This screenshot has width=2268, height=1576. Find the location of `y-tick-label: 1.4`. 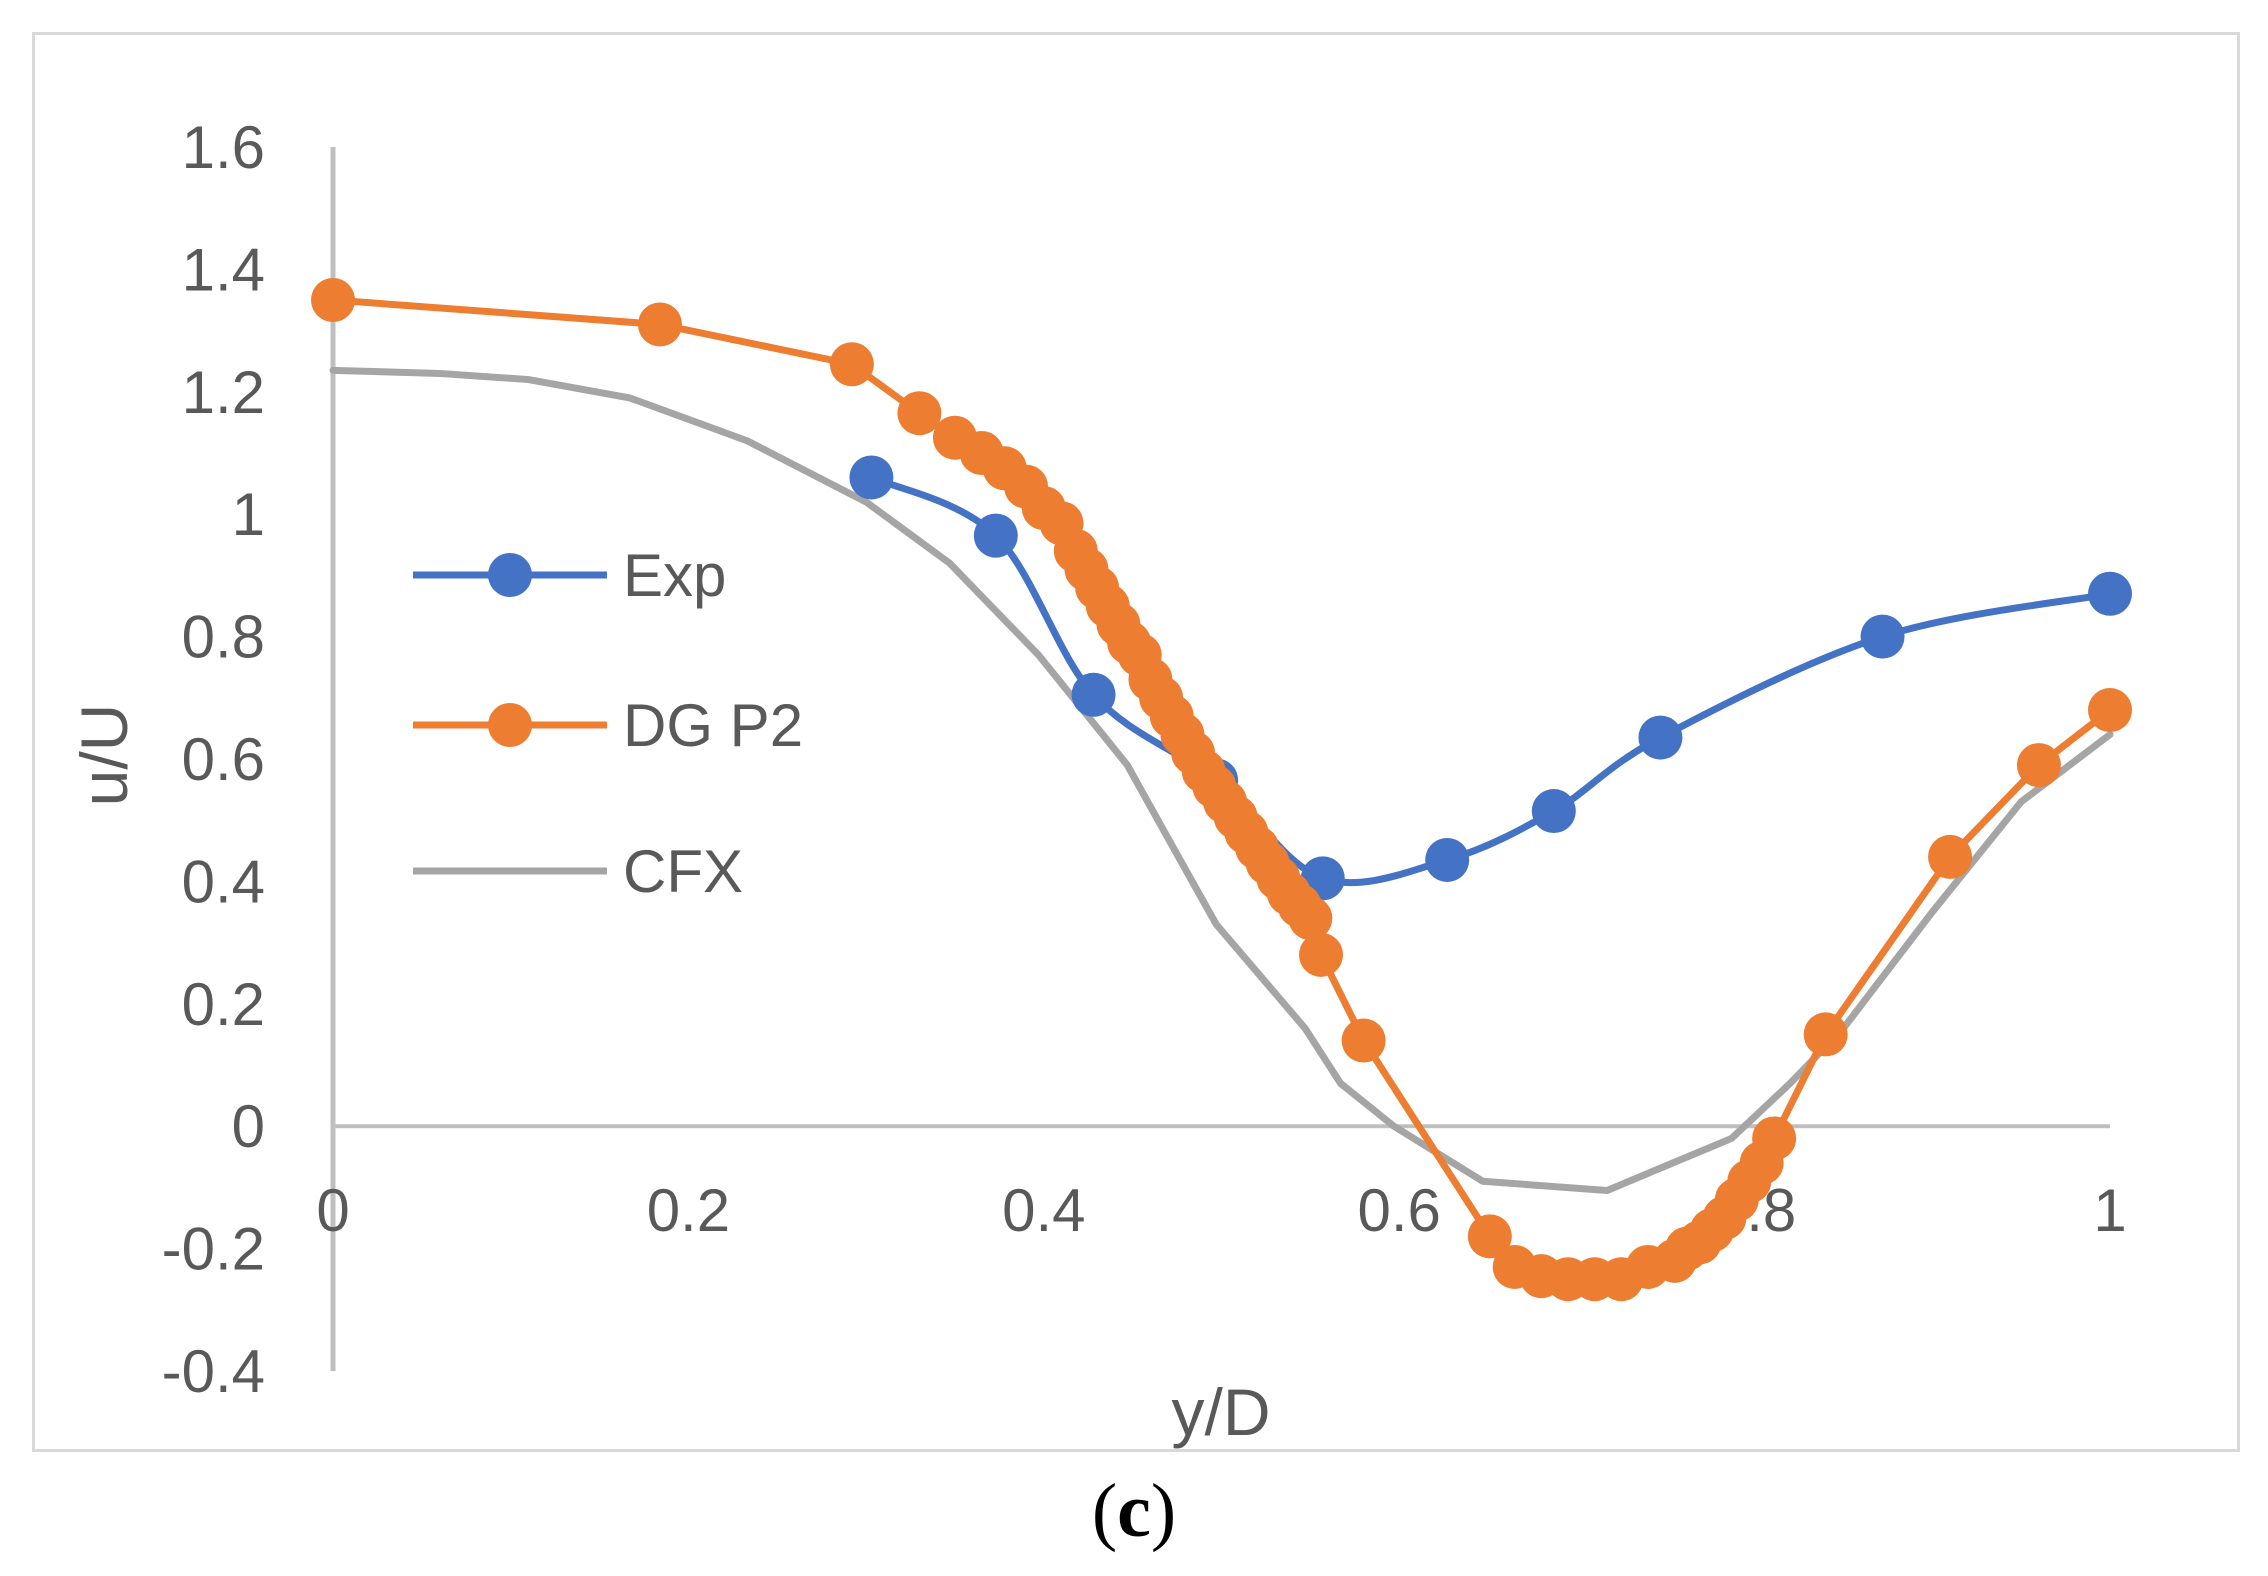

y-tick-label: 1.4 is located at coordinates (223, 269).